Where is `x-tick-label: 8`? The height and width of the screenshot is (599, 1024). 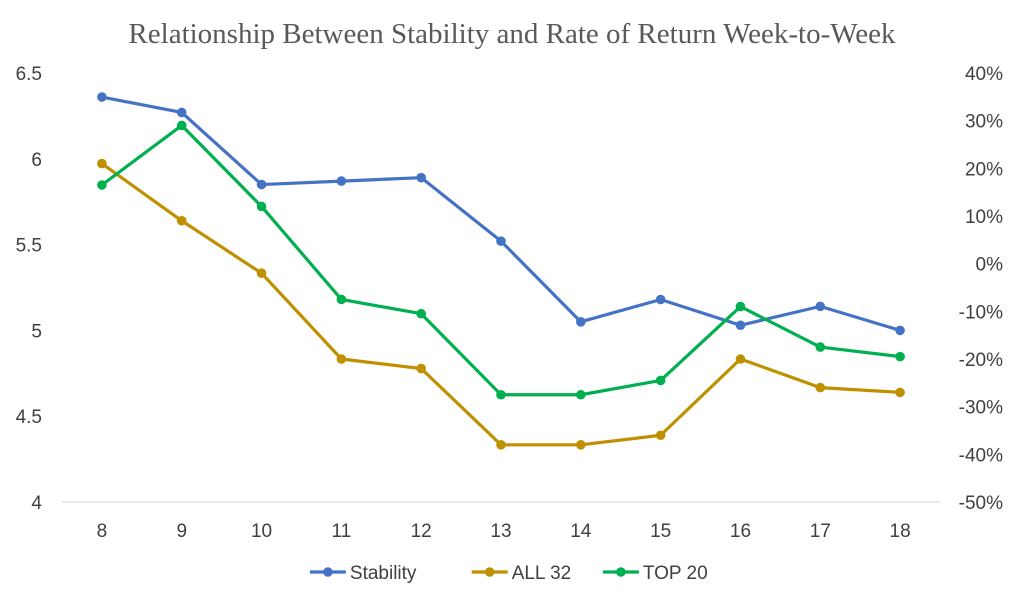
x-tick-label: 8 is located at coordinates (102, 531).